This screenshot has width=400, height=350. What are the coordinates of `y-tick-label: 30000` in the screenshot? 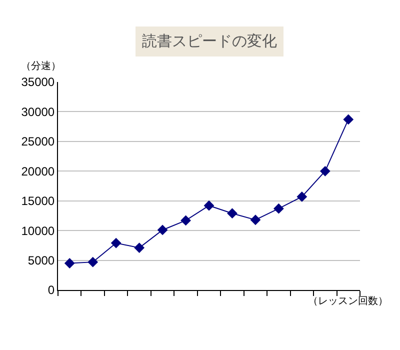 It's located at (38, 111).